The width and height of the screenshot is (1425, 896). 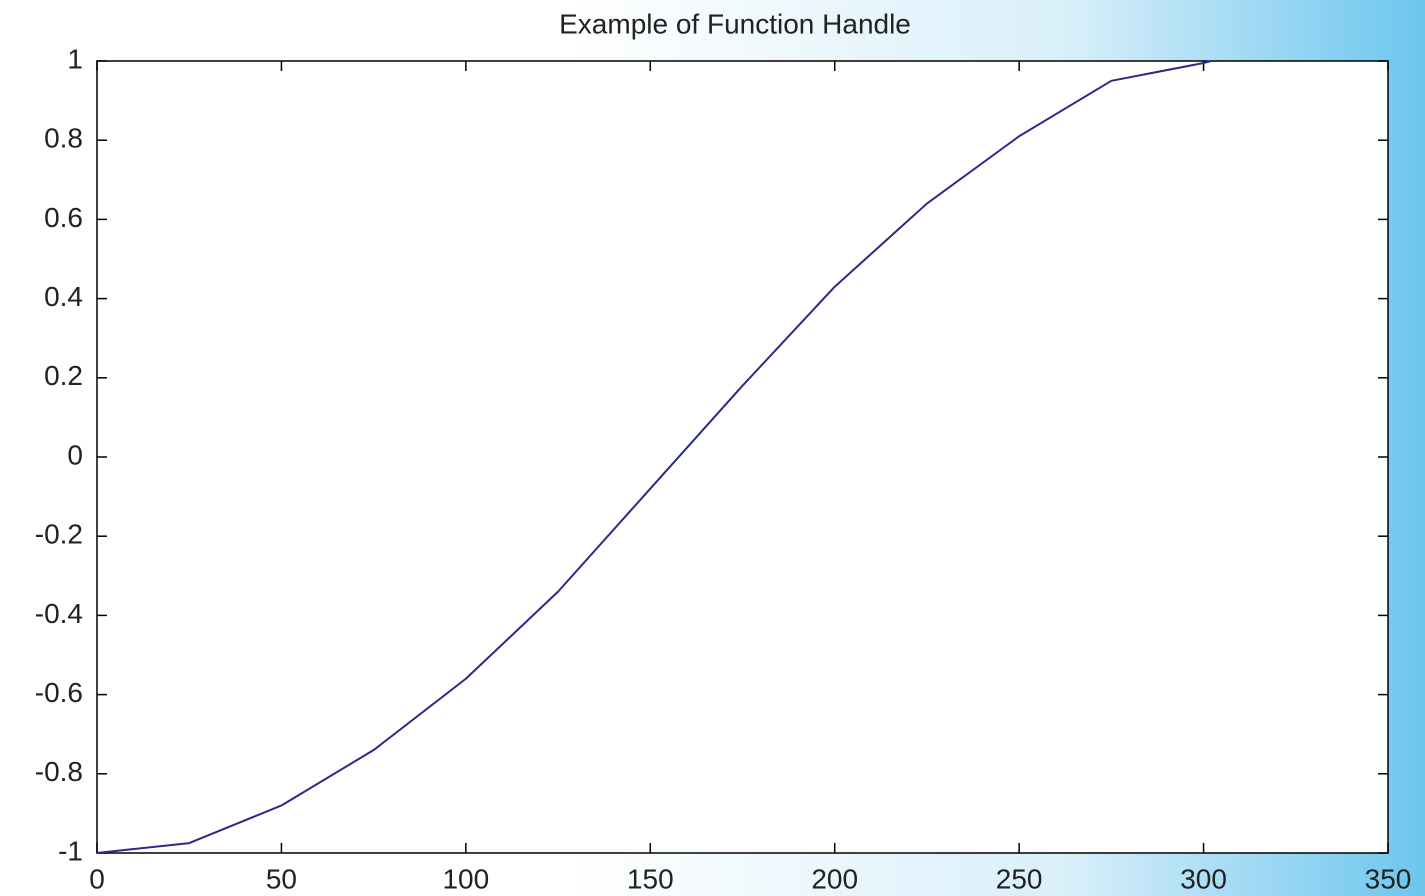 What do you see at coordinates (465, 878) in the screenshot?
I see `x-tick-label: 100` at bounding box center [465, 878].